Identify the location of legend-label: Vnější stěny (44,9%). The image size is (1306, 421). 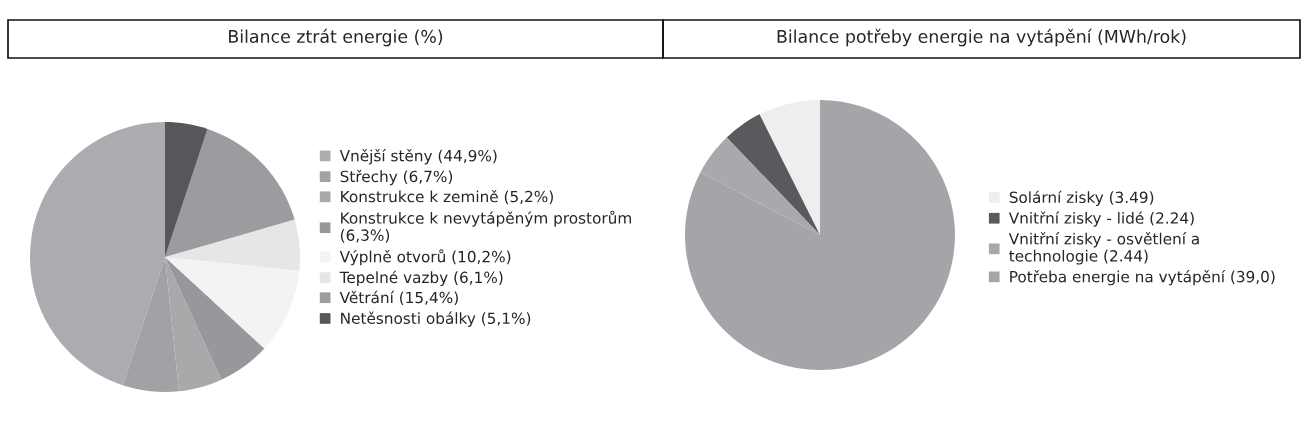
(418, 157).